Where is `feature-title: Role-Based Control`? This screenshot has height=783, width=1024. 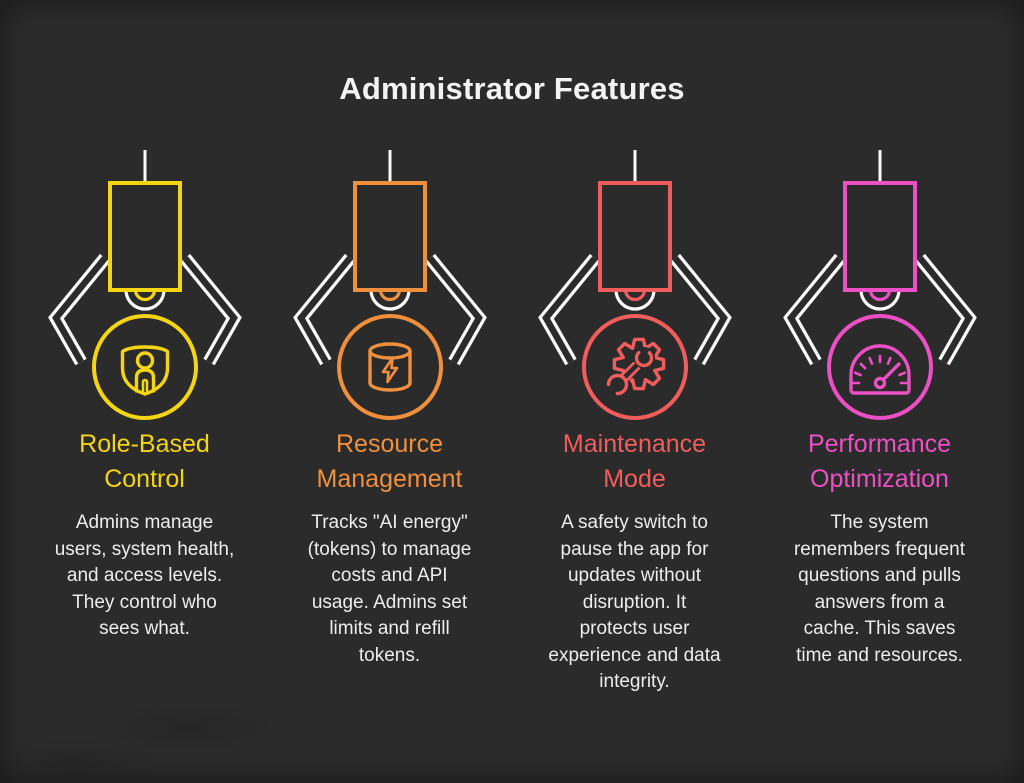 feature-title: Role-Based Control is located at coordinates (144, 461).